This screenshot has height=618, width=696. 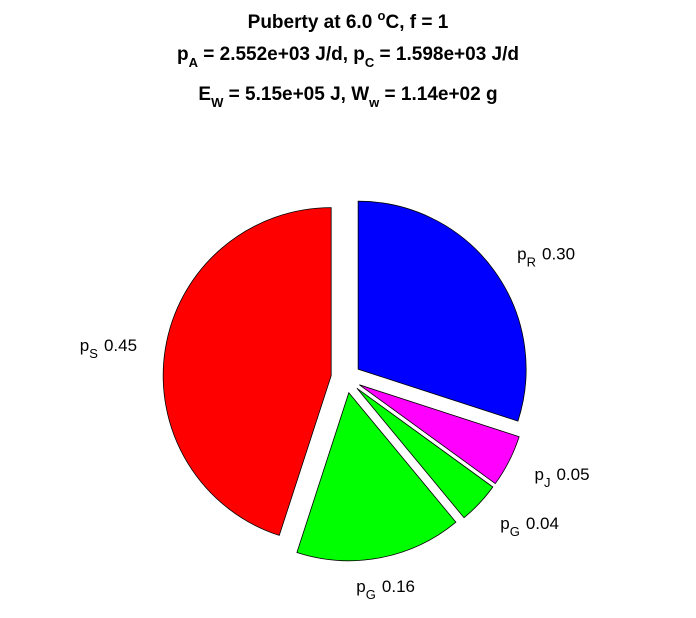 What do you see at coordinates (120, 345) in the screenshot?
I see `value-label: 0.45` at bounding box center [120, 345].